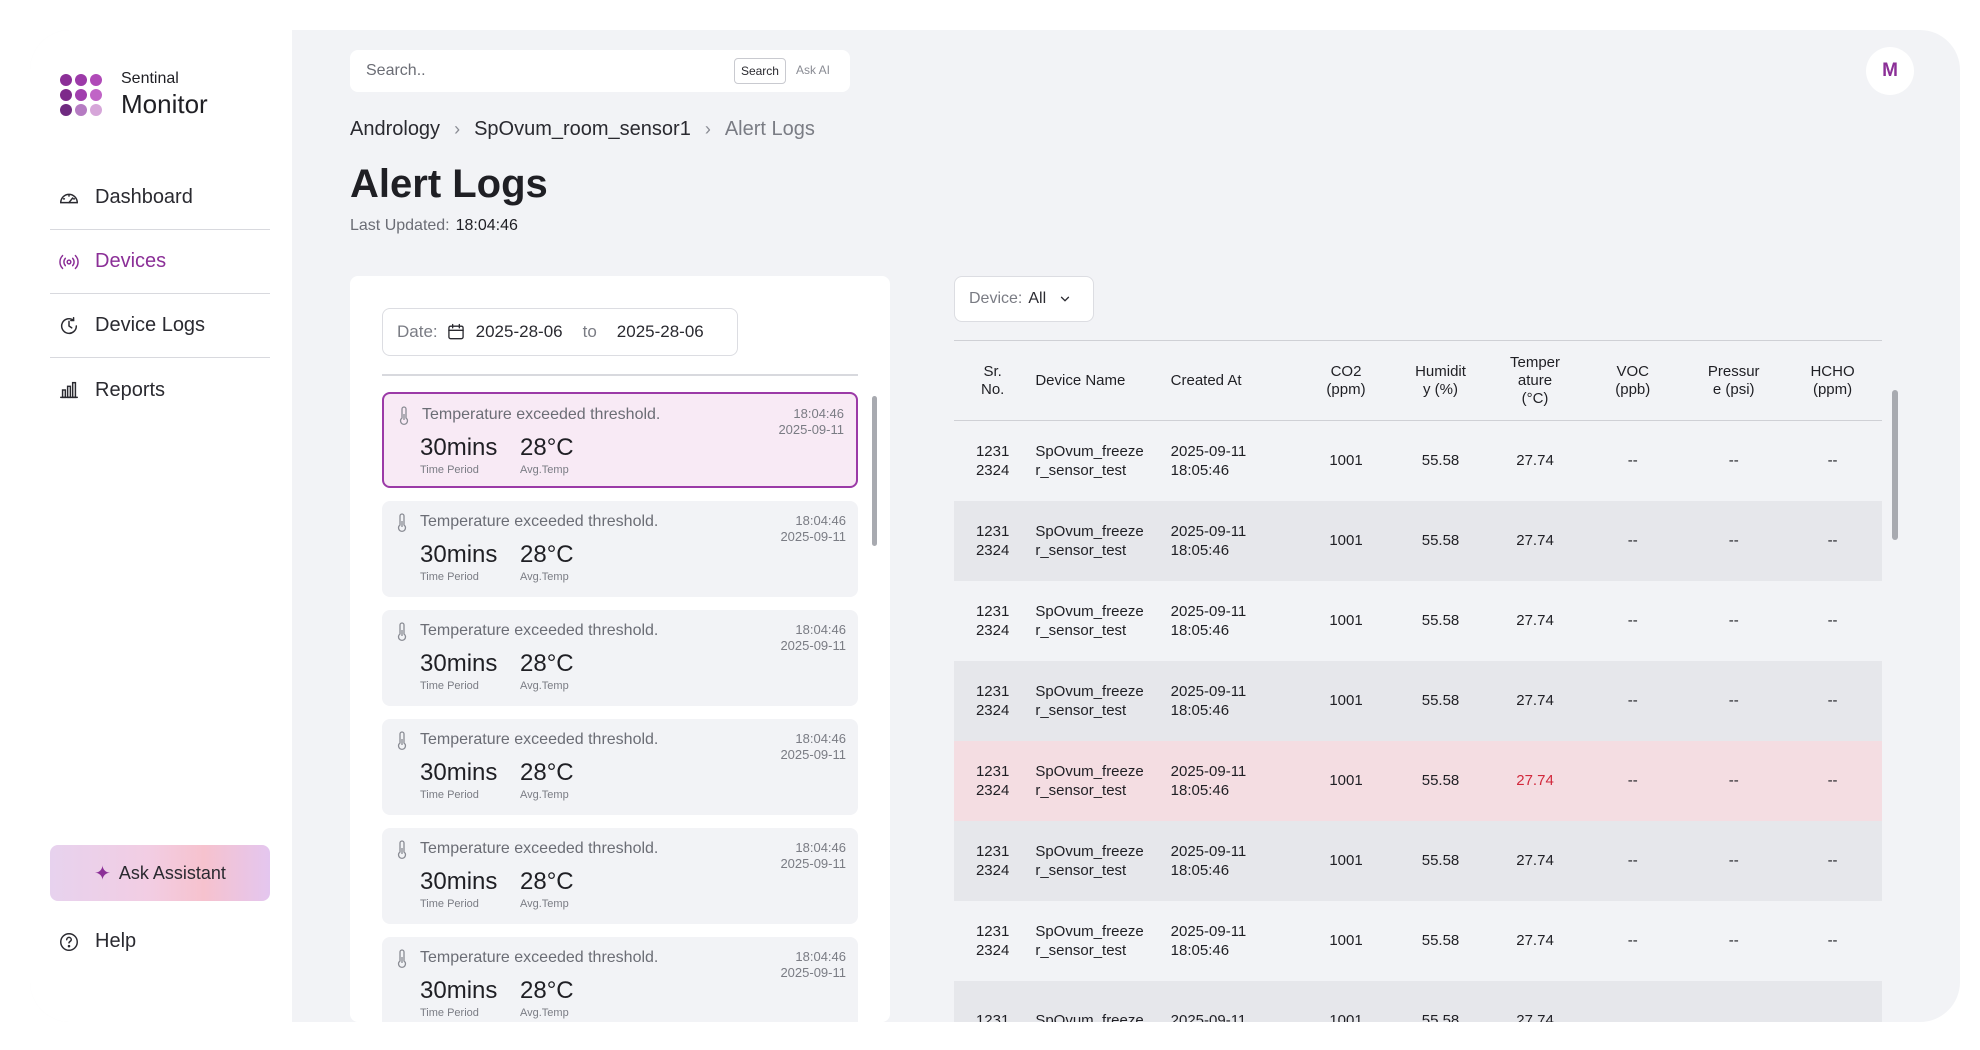  I want to click on help-link: Help, so click(97, 941).